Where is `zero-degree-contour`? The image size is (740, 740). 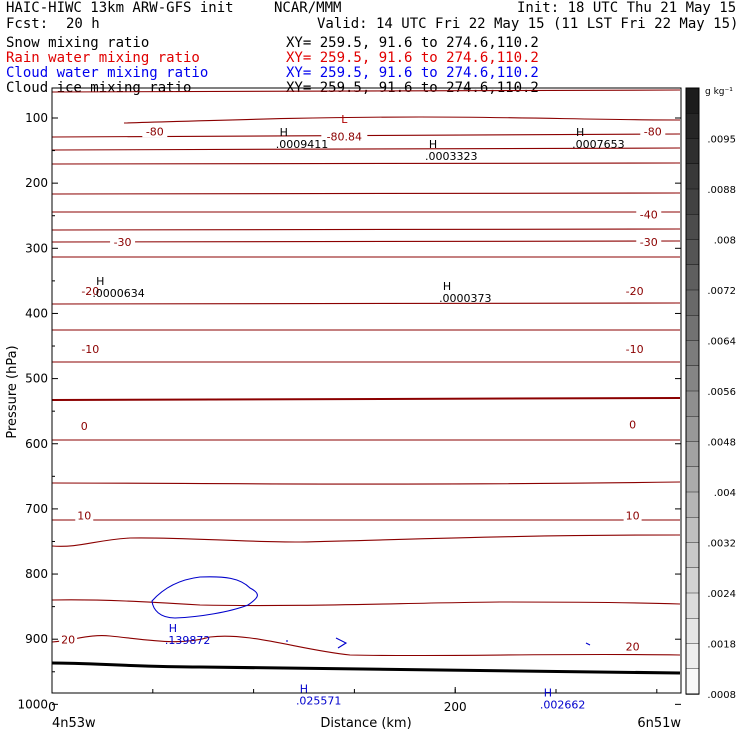
zero-degree-contour is located at coordinates (366, 399).